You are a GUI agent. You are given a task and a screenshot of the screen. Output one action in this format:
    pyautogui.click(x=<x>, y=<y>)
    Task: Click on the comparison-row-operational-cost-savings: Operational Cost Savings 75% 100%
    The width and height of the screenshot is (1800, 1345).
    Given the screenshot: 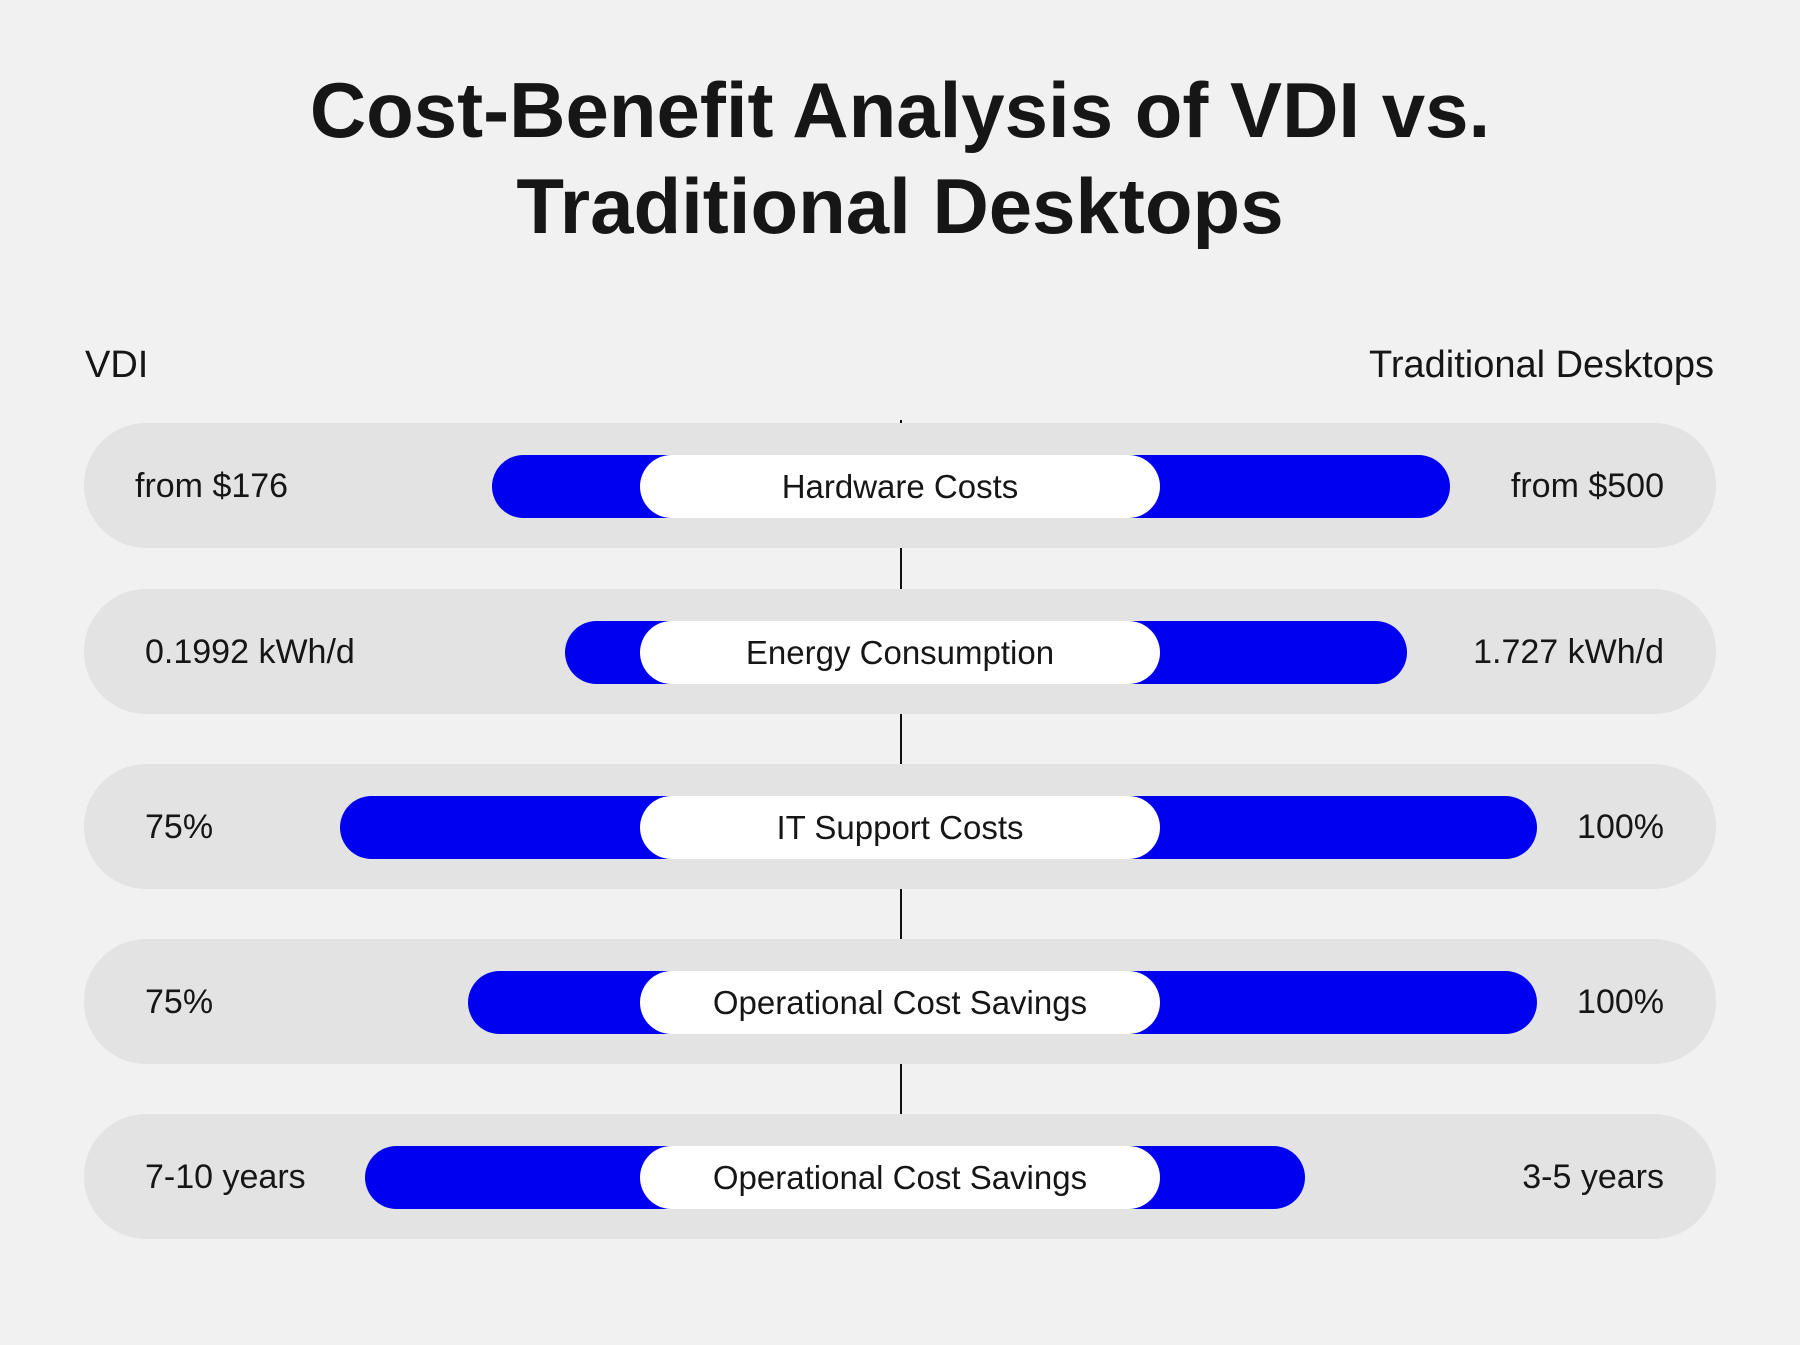 What is the action you would take?
    pyautogui.click(x=900, y=1001)
    